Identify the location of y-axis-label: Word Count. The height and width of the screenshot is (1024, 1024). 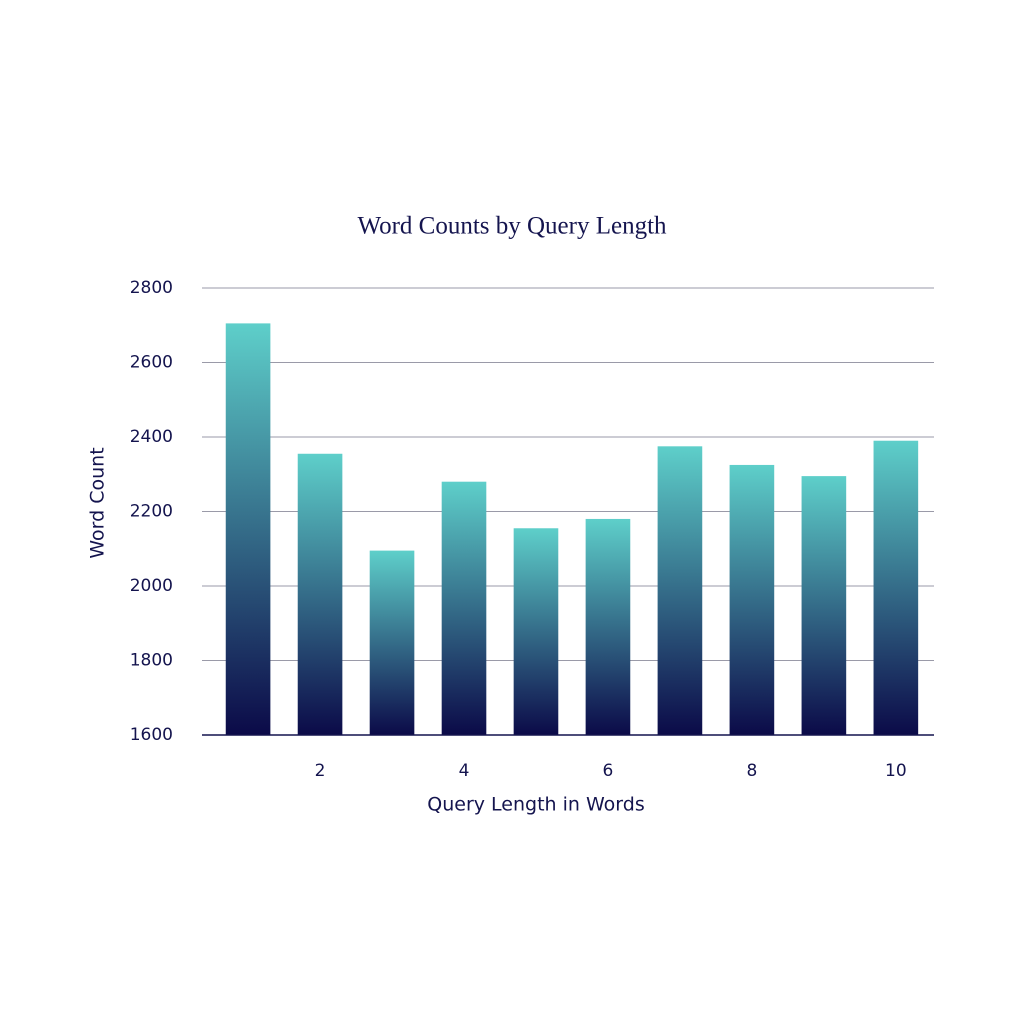
(98, 502).